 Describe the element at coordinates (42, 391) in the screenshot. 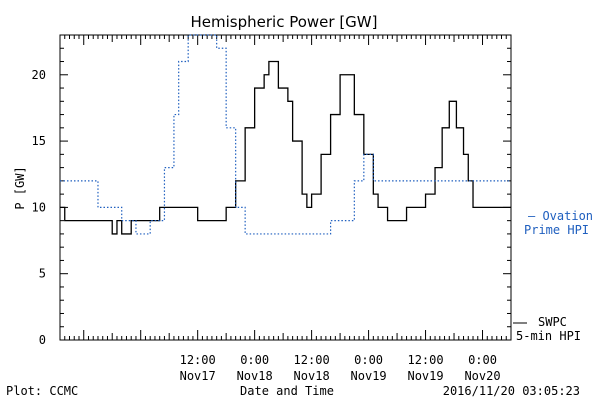

I see `footer-left: Plot: CCMC` at that location.